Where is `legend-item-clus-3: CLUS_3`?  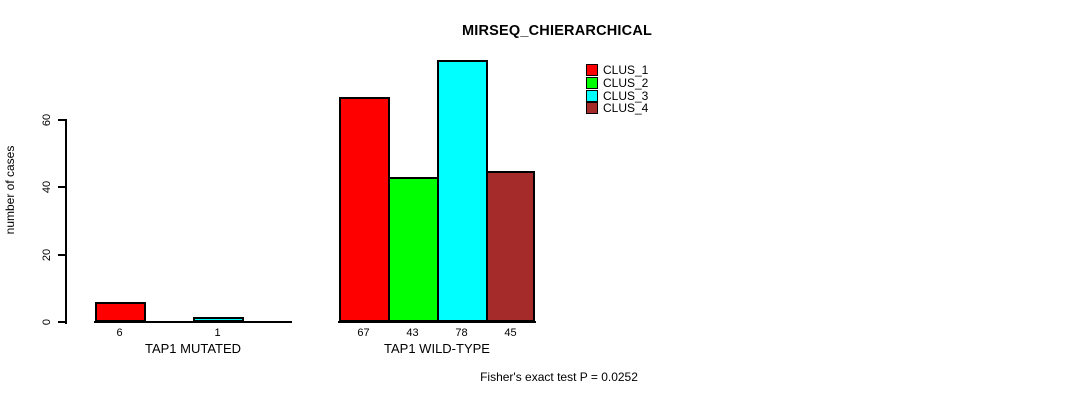
legend-item-clus-3: CLUS_3 is located at coordinates (617, 95).